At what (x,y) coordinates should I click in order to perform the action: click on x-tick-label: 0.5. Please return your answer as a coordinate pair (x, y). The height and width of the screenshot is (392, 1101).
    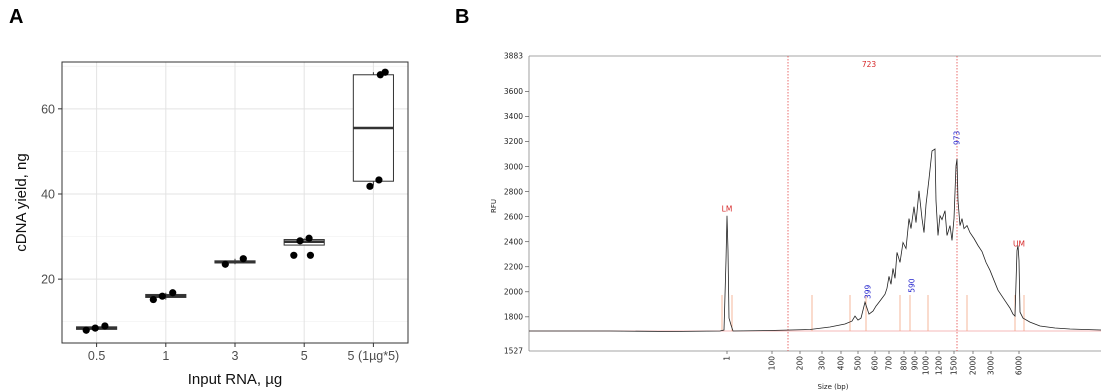
    Looking at the image, I should click on (96, 356).